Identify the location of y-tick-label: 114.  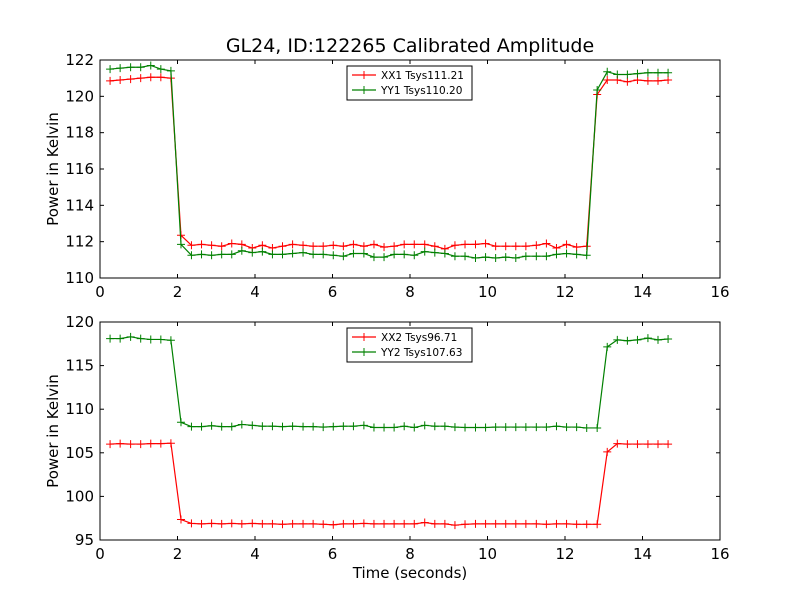
(79, 205).